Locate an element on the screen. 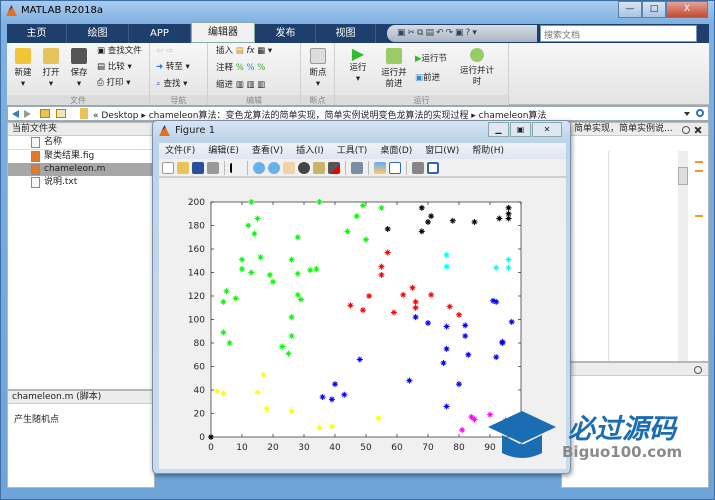 The height and width of the screenshot is (500, 715). tab-editor: 编辑器 is located at coordinates (223, 32).